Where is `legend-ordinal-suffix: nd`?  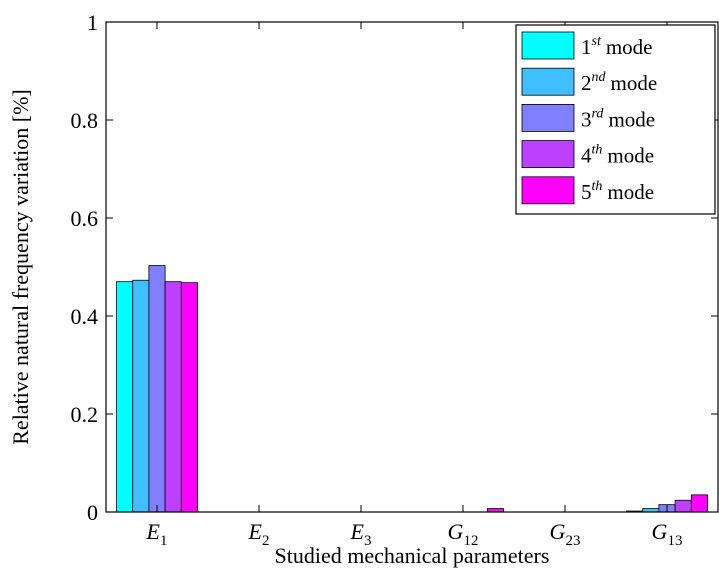
legend-ordinal-suffix: nd is located at coordinates (599, 77).